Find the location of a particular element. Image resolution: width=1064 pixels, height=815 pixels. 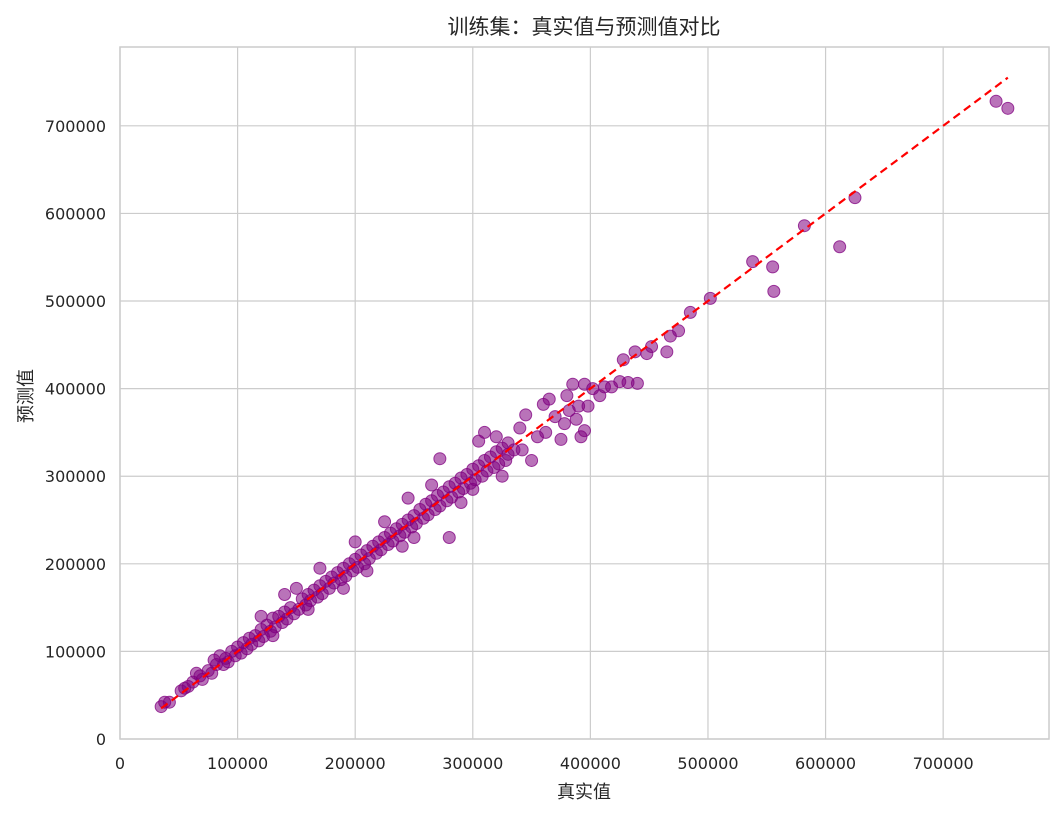

x-tick-label: 500000 is located at coordinates (707, 763).